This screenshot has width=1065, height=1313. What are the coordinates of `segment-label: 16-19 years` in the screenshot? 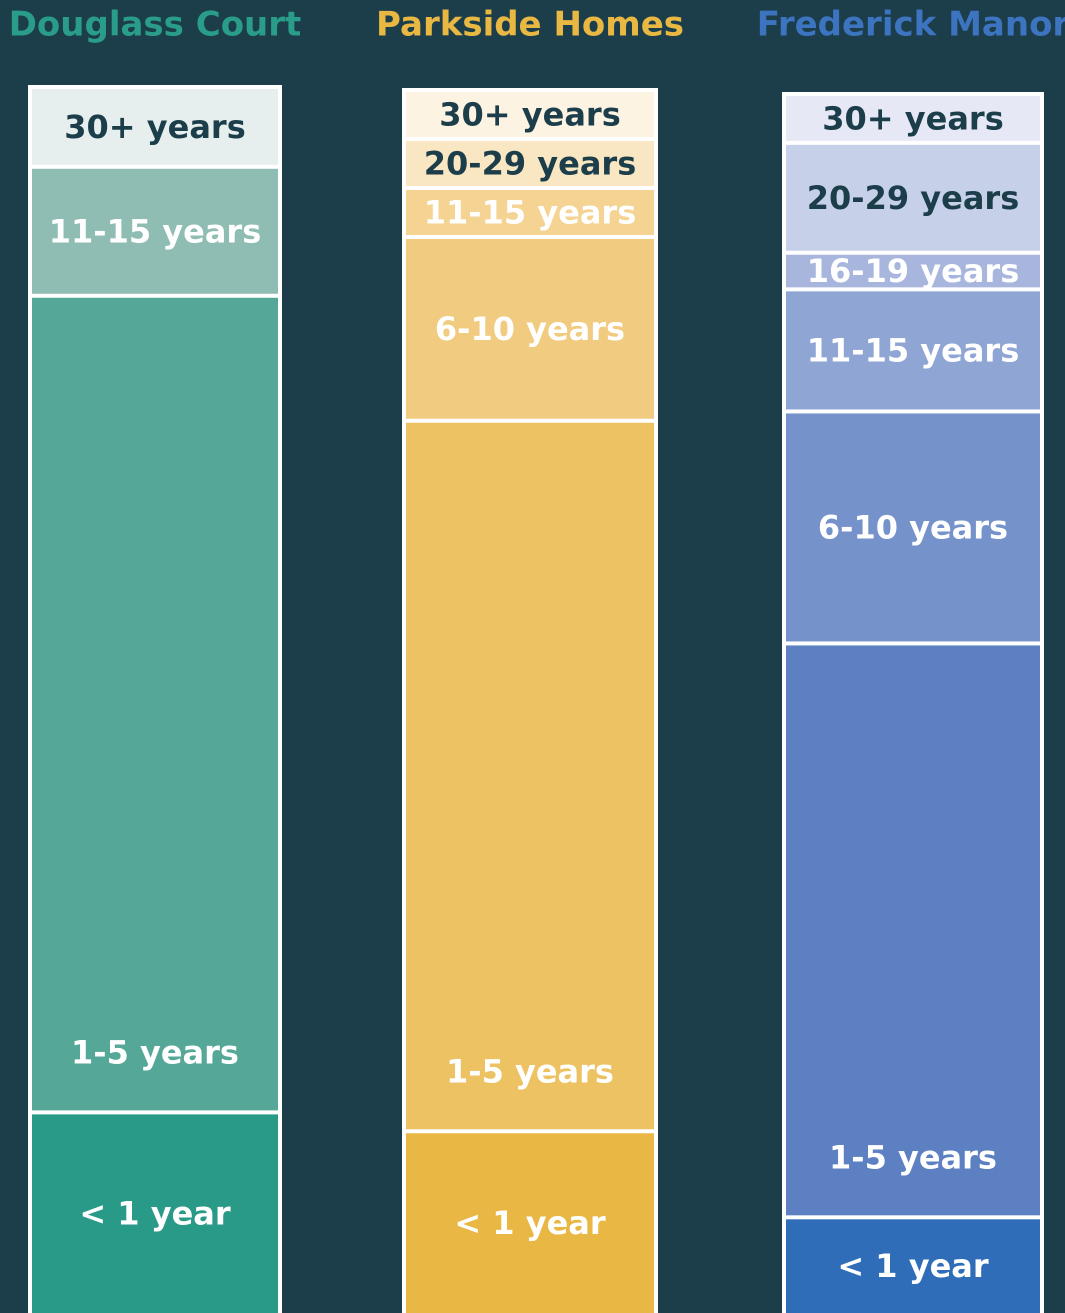 It's located at (913, 271).